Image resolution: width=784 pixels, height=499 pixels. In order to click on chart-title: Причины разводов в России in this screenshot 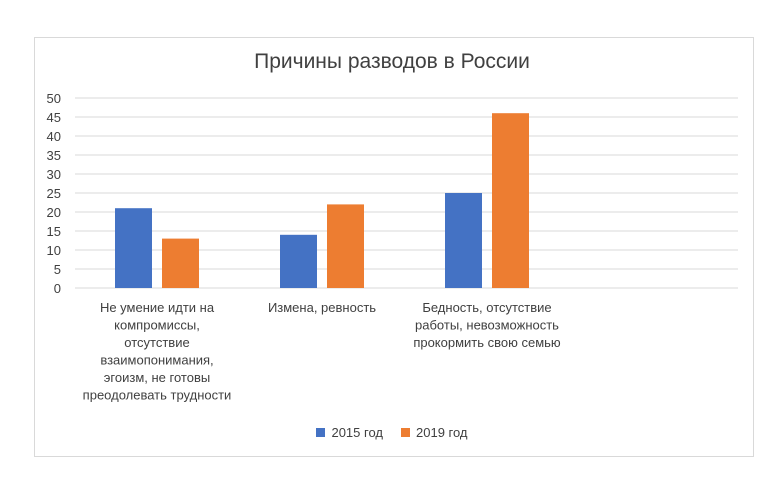, I will do `click(392, 61)`.